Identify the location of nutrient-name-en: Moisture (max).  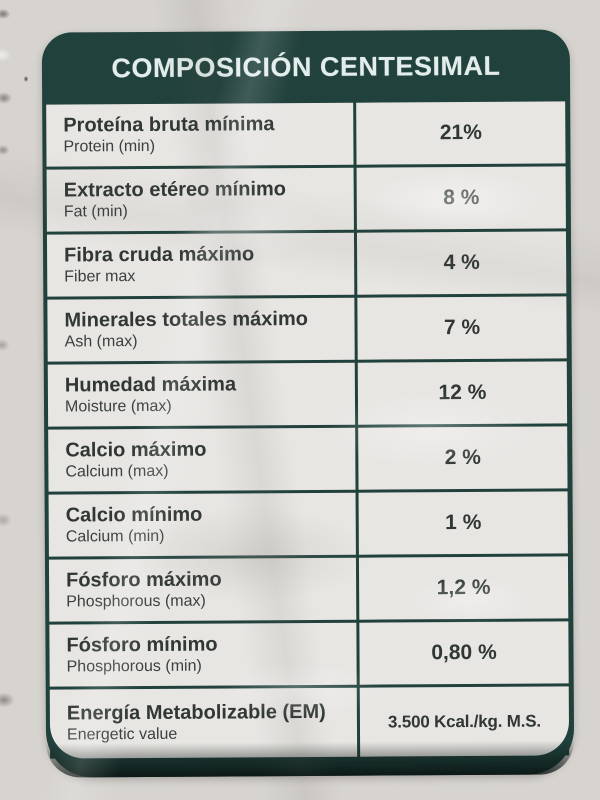
(118, 406).